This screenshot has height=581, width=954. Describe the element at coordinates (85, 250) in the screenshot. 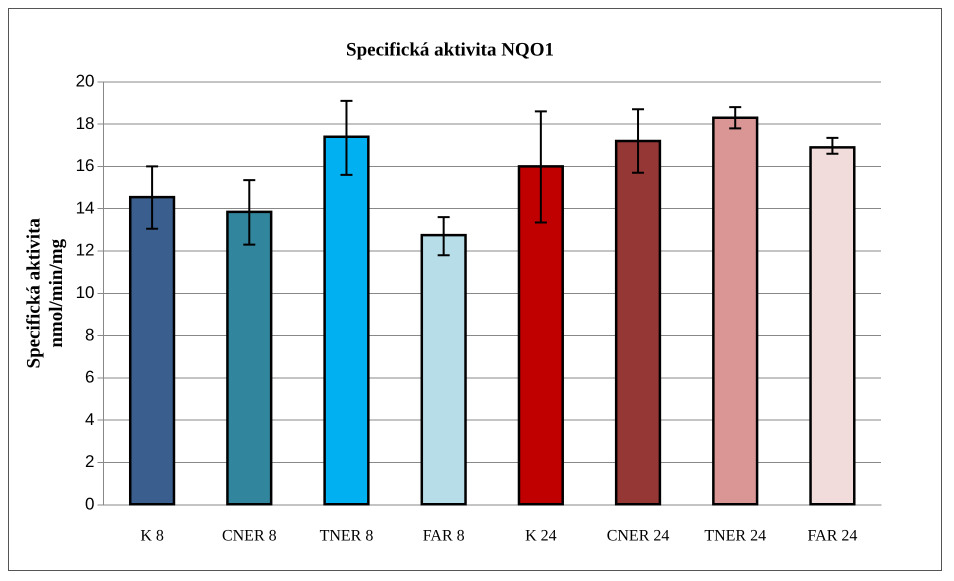

I see `y-tick-label: 12` at that location.